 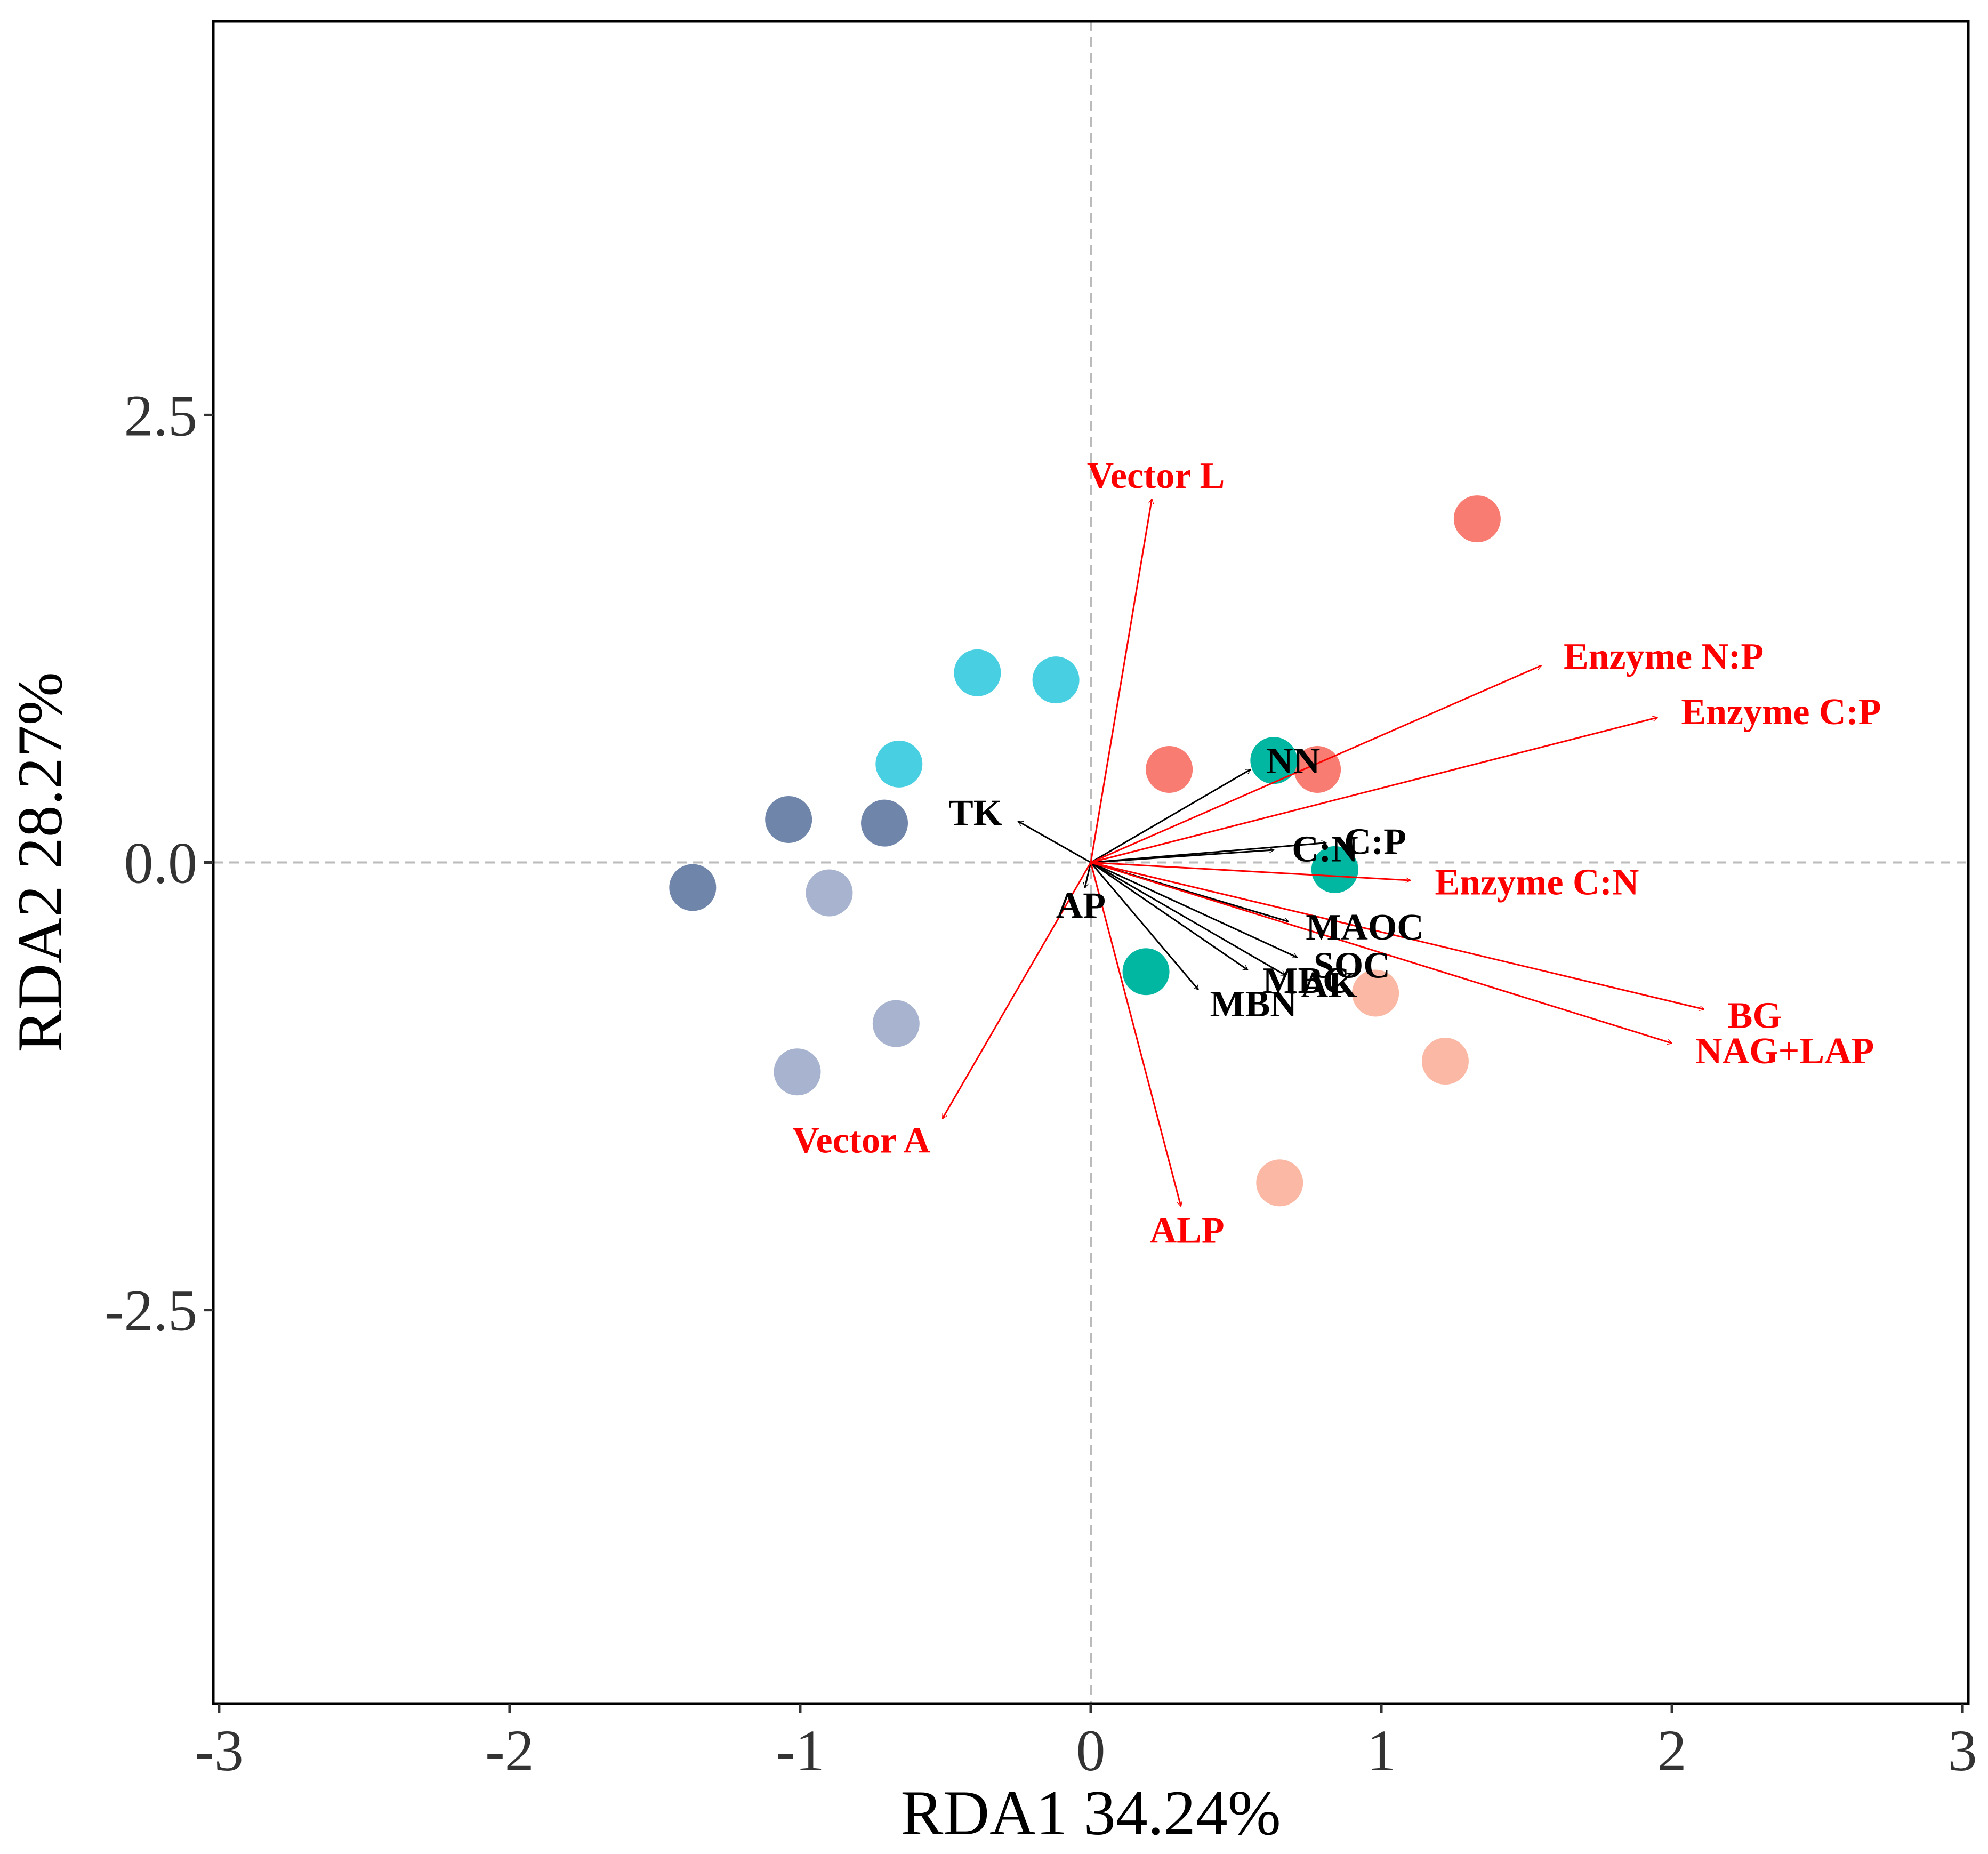 What do you see at coordinates (1091, 1750) in the screenshot?
I see `x-tick-label: 0` at bounding box center [1091, 1750].